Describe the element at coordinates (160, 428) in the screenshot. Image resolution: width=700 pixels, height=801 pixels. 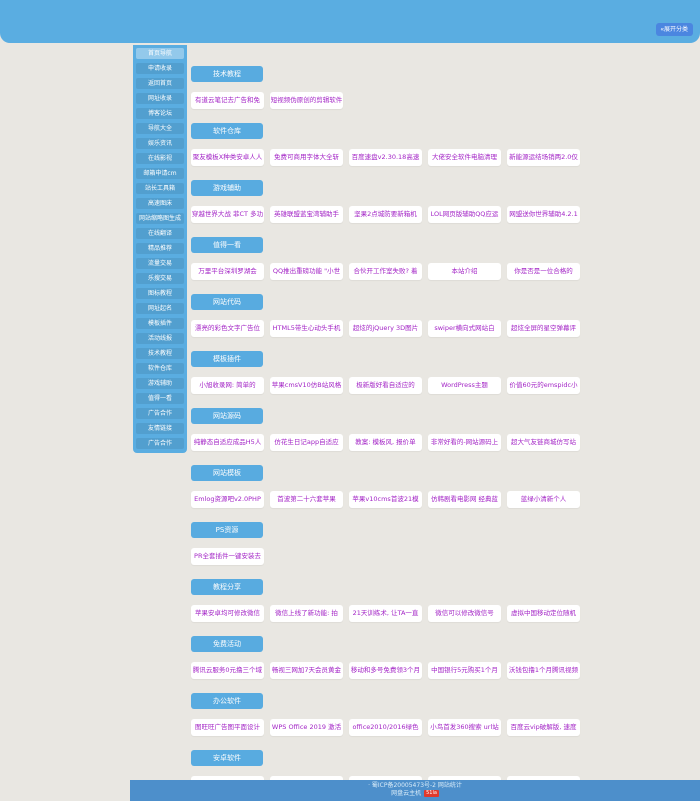
I see `sidebar-item: 友情链接` at that location.